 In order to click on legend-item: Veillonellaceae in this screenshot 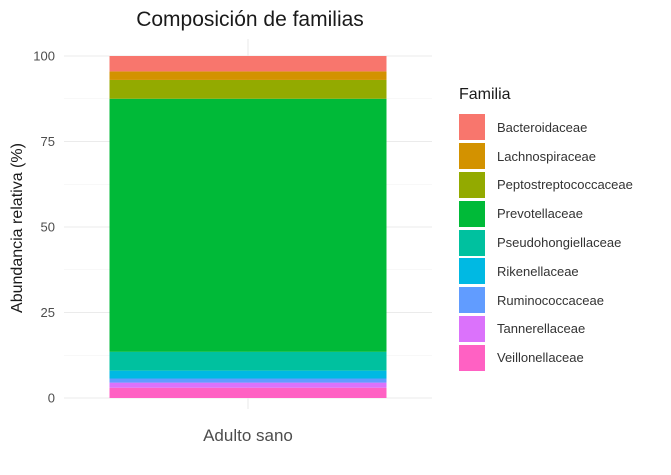, I will do `click(546, 357)`.